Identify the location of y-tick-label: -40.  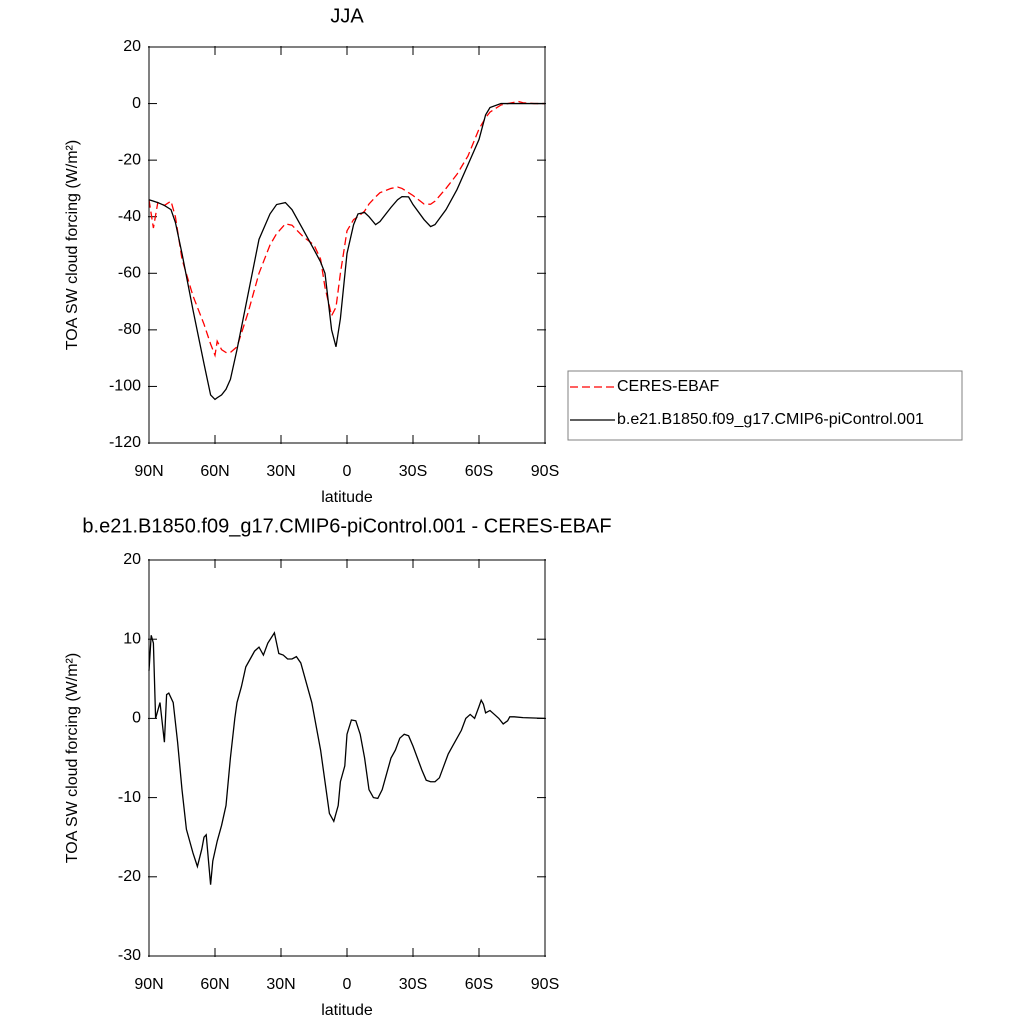
(129, 216).